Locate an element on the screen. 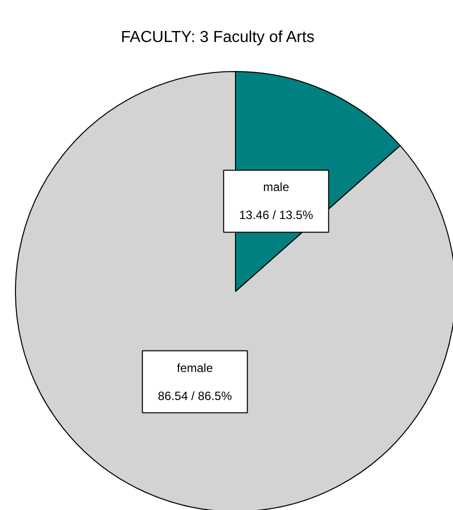 This screenshot has height=510, width=453. data-label: 86.54 / 86.5% is located at coordinates (195, 395).